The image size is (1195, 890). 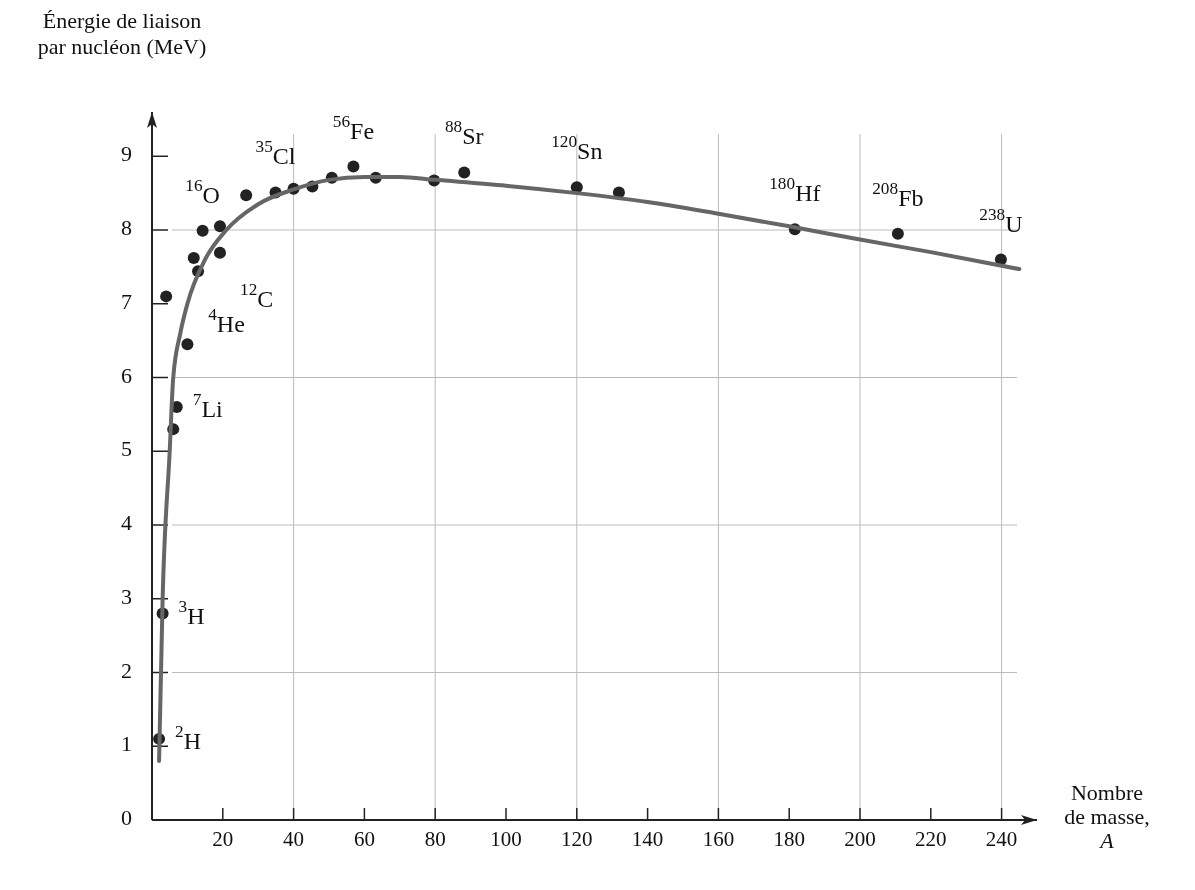 I want to click on annotation: $^{16}$O, so click(x=202, y=192).